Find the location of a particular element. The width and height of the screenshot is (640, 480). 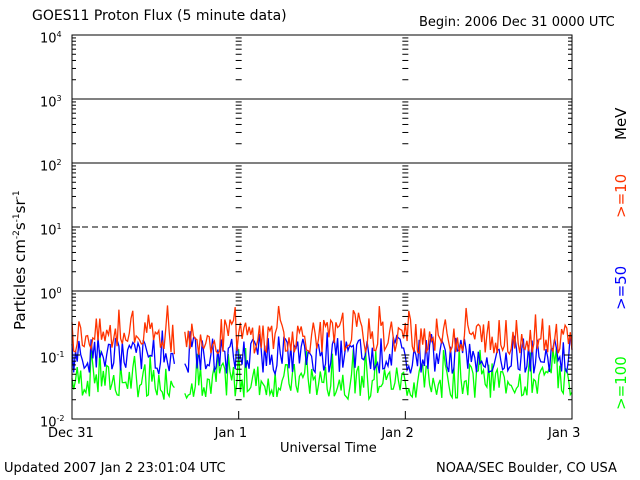

x-tick-label: Jan 2 is located at coordinates (397, 433).